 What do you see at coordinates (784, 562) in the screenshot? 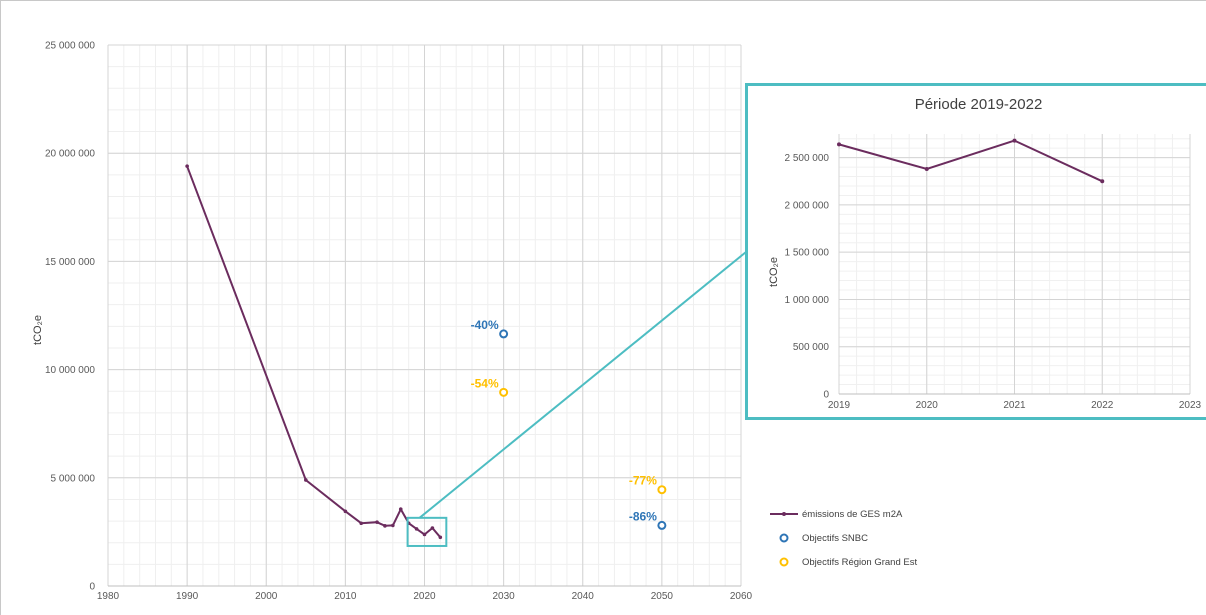
I see `legend-circle-yellow-icon` at bounding box center [784, 562].